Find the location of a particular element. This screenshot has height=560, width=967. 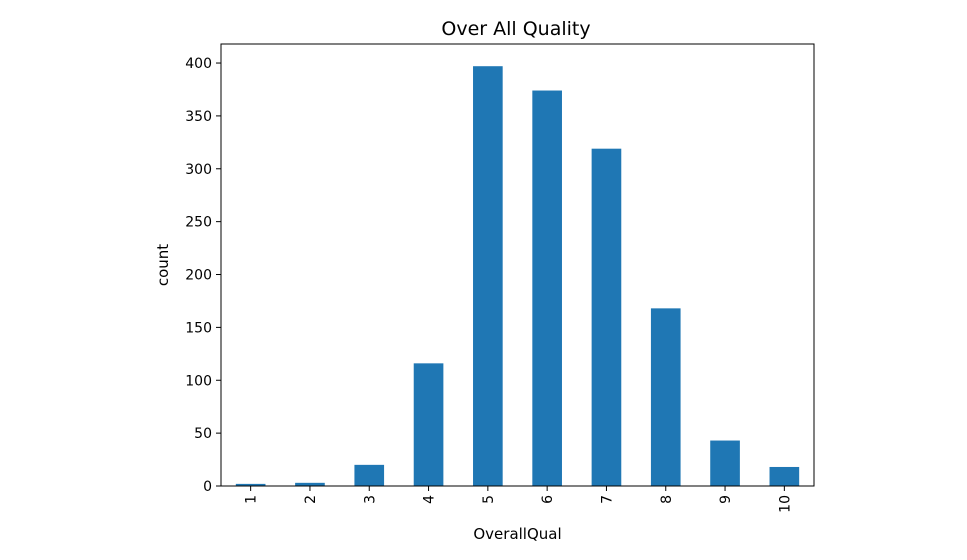

y-tick-label-250: 250 is located at coordinates (198, 223).